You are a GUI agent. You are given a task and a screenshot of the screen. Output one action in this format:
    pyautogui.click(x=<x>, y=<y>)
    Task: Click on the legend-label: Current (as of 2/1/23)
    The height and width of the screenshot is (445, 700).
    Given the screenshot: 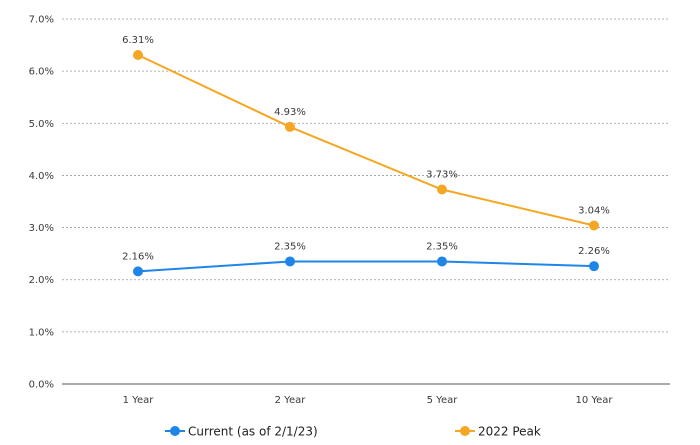 What is the action you would take?
    pyautogui.click(x=253, y=432)
    